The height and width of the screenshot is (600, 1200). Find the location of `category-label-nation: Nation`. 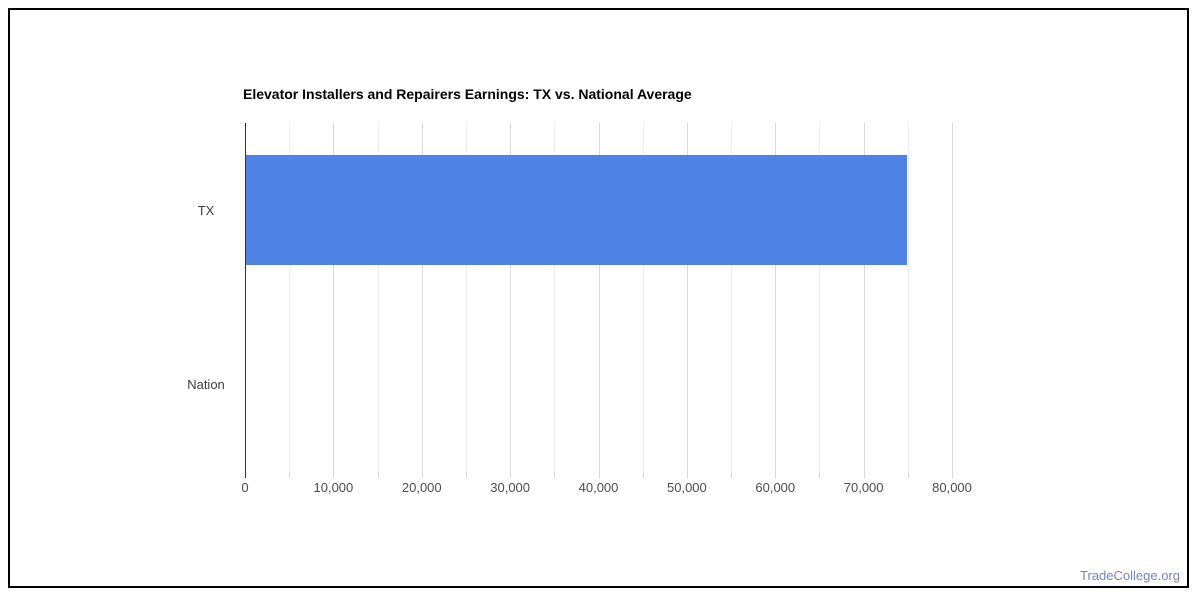

category-label-nation: Nation is located at coordinates (206, 385).